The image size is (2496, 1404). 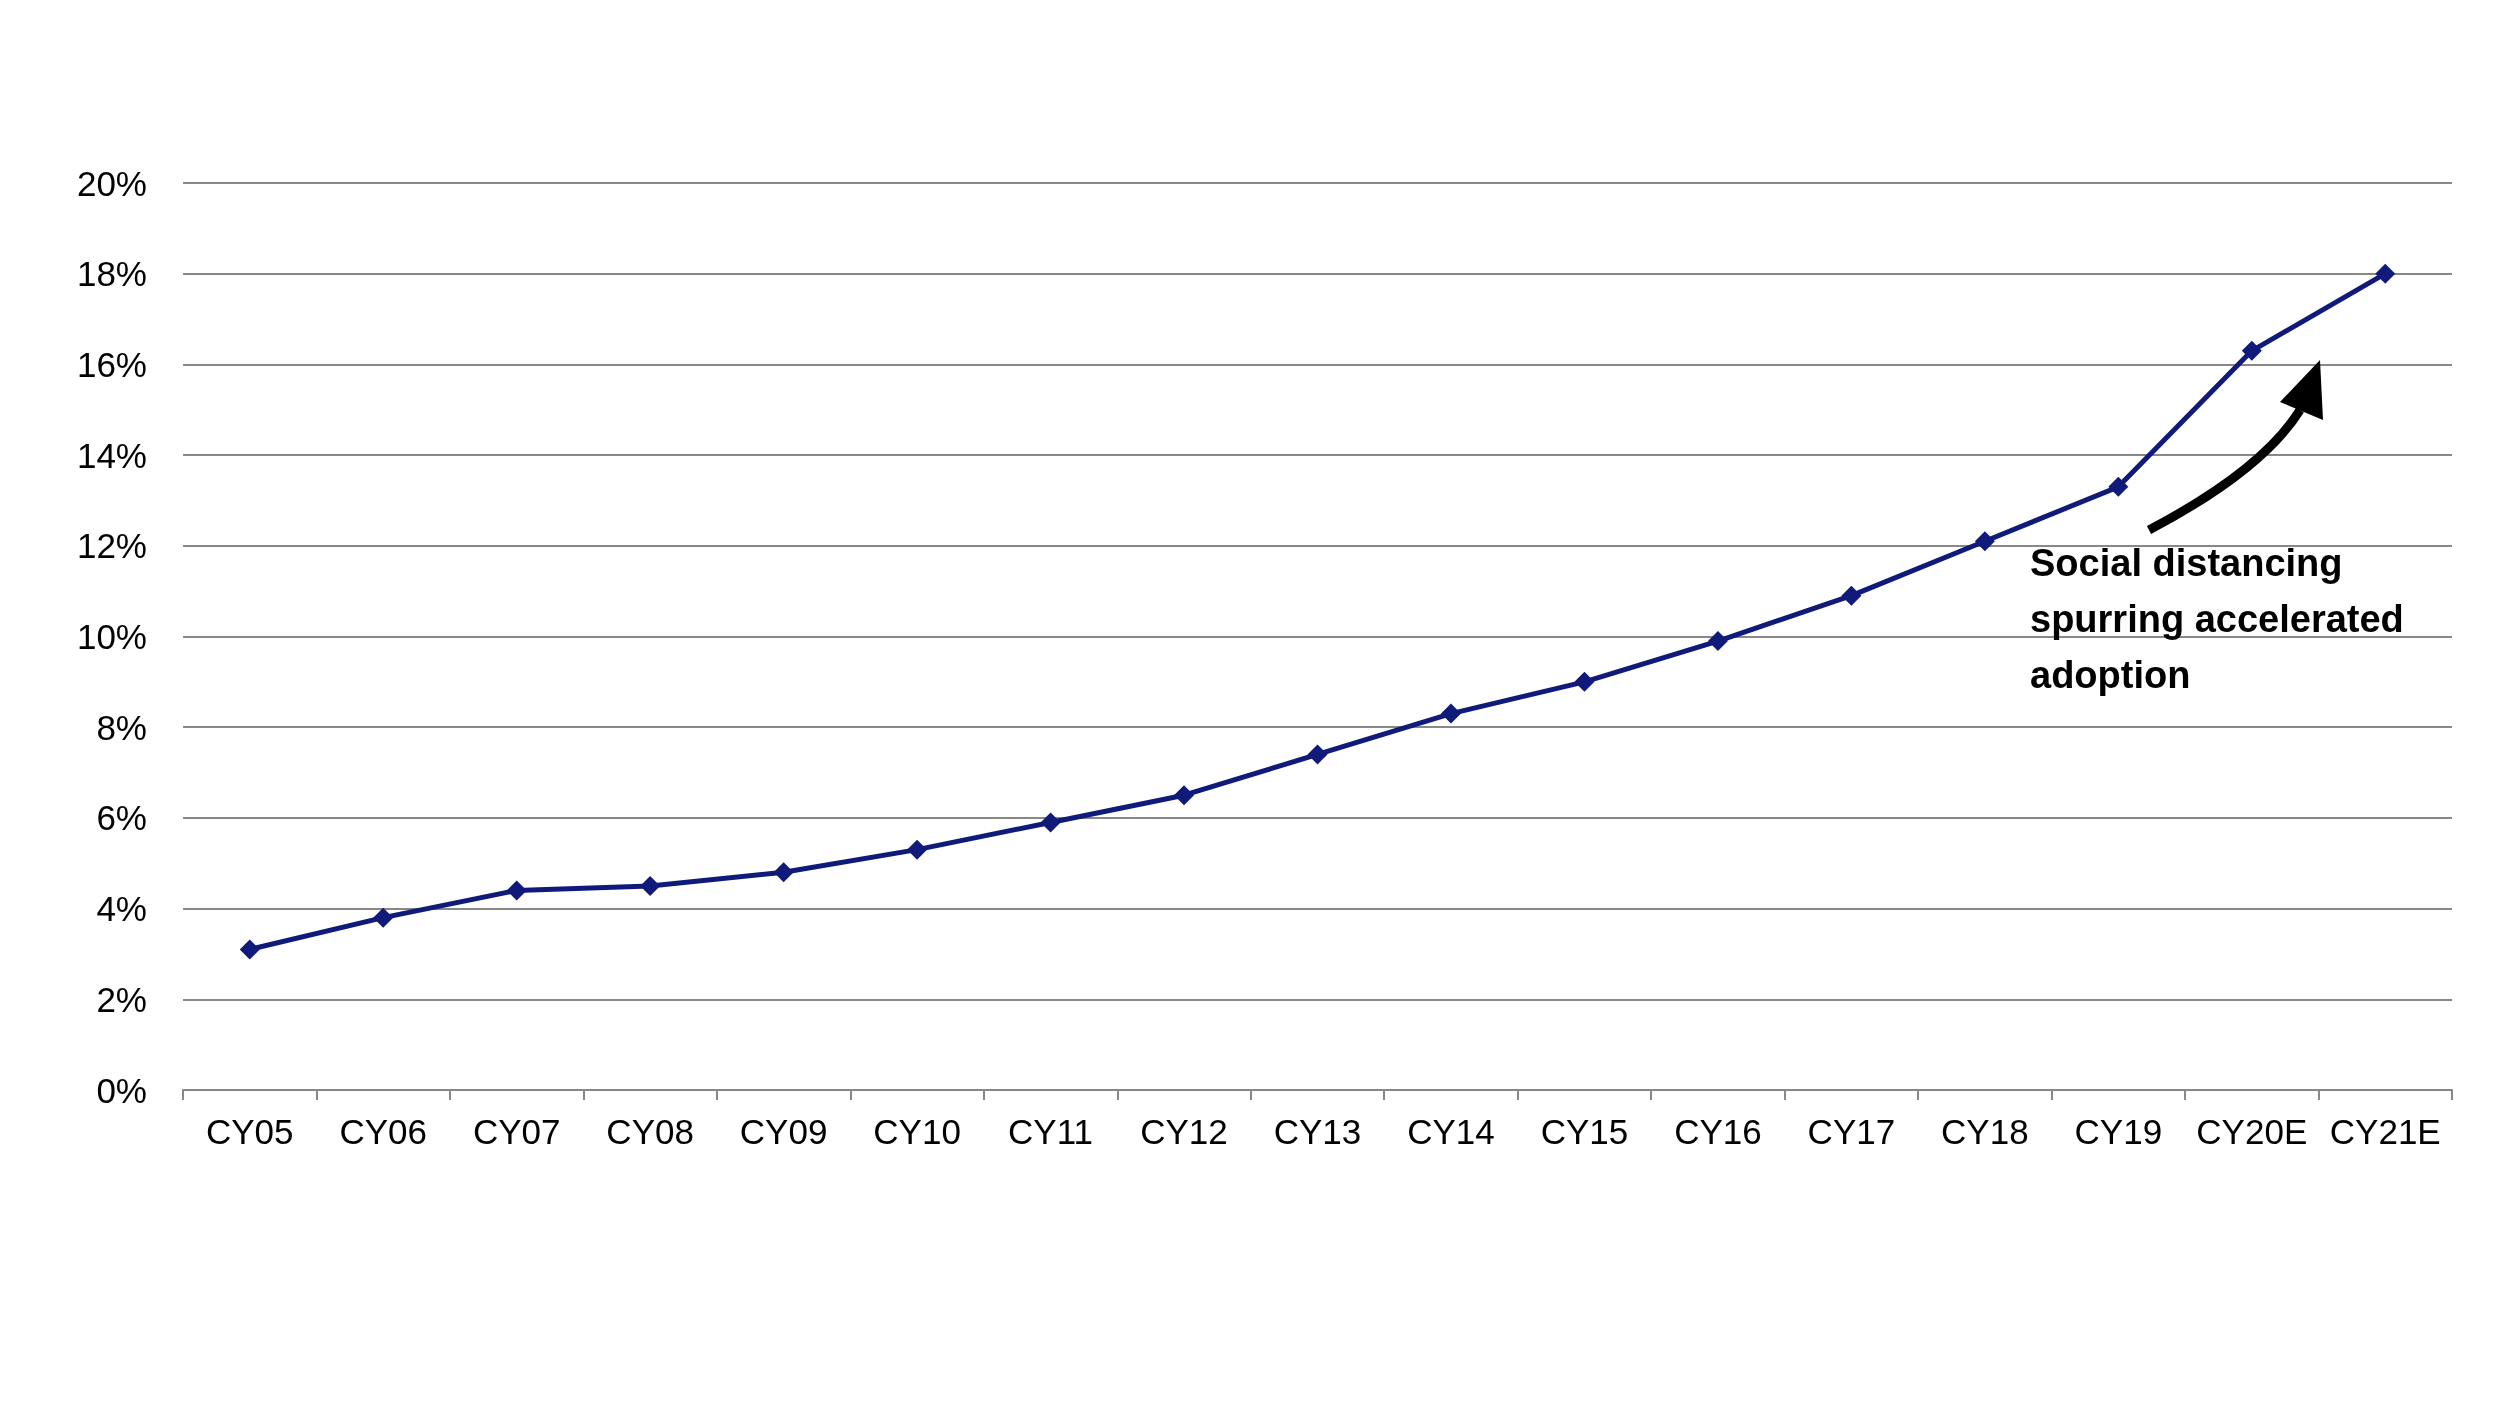 I want to click on y-tick-label: 20%, so click(x=111, y=183).